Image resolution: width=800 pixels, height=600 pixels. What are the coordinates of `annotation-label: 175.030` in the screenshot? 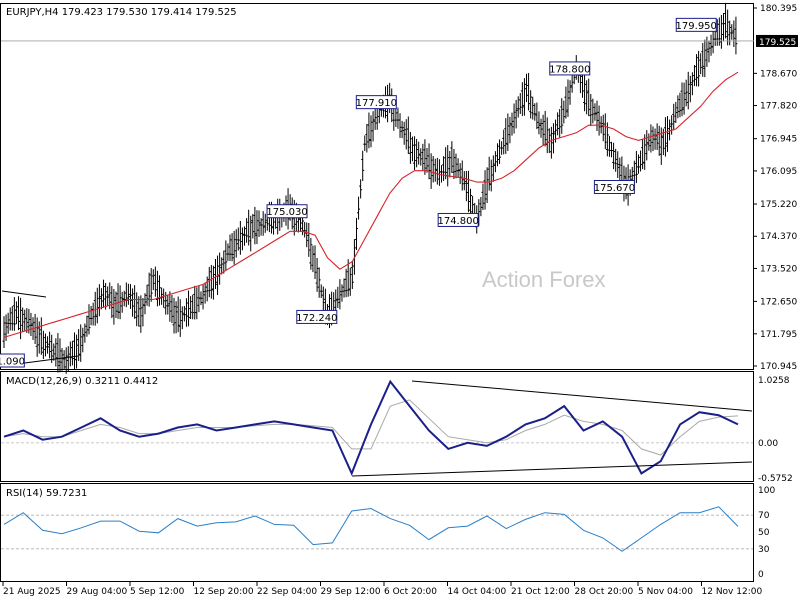 It's located at (286, 212).